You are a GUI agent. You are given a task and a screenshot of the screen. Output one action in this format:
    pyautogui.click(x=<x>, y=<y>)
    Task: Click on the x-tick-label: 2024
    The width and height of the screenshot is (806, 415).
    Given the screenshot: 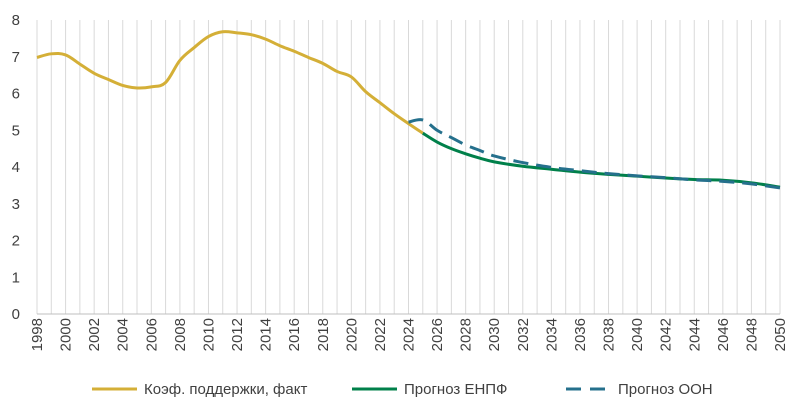 What is the action you would take?
    pyautogui.click(x=409, y=334)
    